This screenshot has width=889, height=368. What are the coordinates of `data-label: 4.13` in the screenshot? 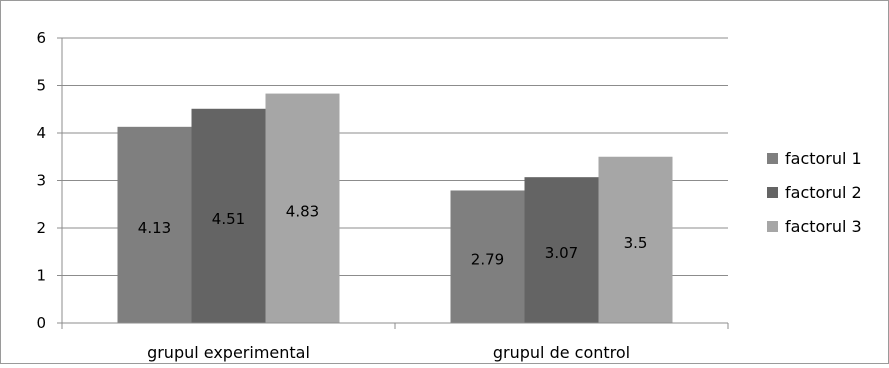 It's located at (154, 228).